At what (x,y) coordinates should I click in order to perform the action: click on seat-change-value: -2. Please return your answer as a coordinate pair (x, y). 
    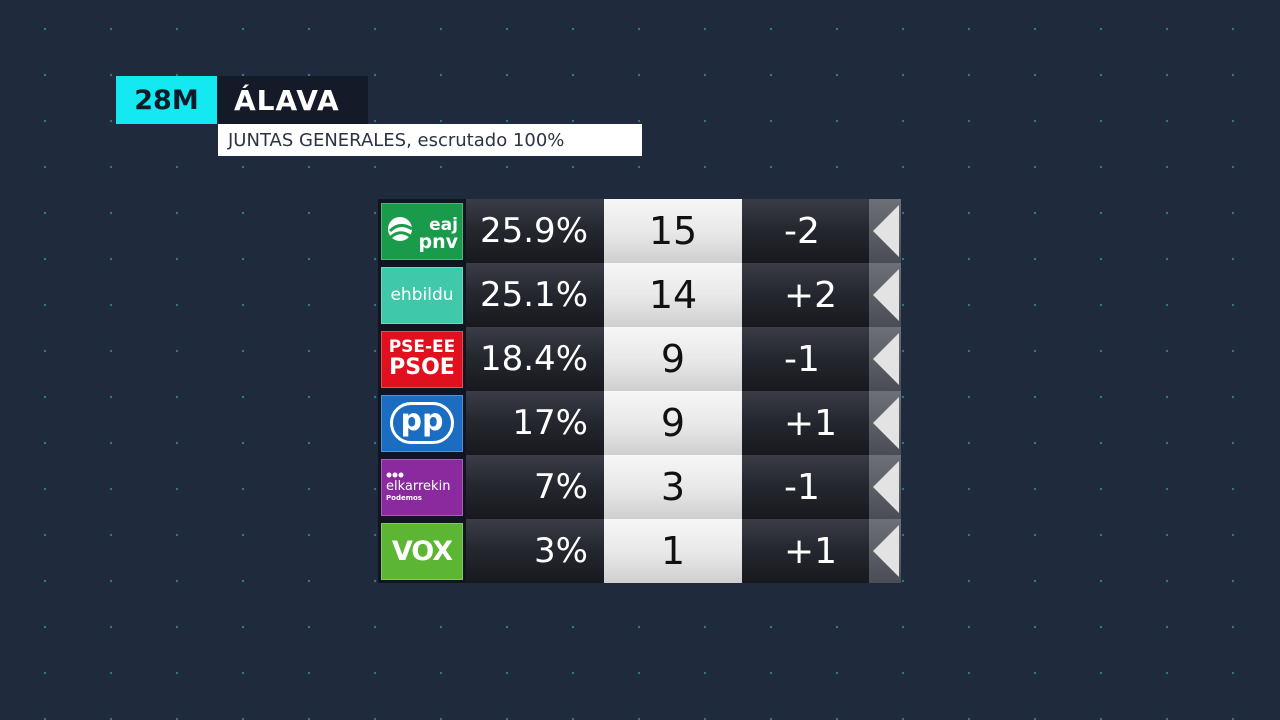
    Looking at the image, I should click on (802, 231).